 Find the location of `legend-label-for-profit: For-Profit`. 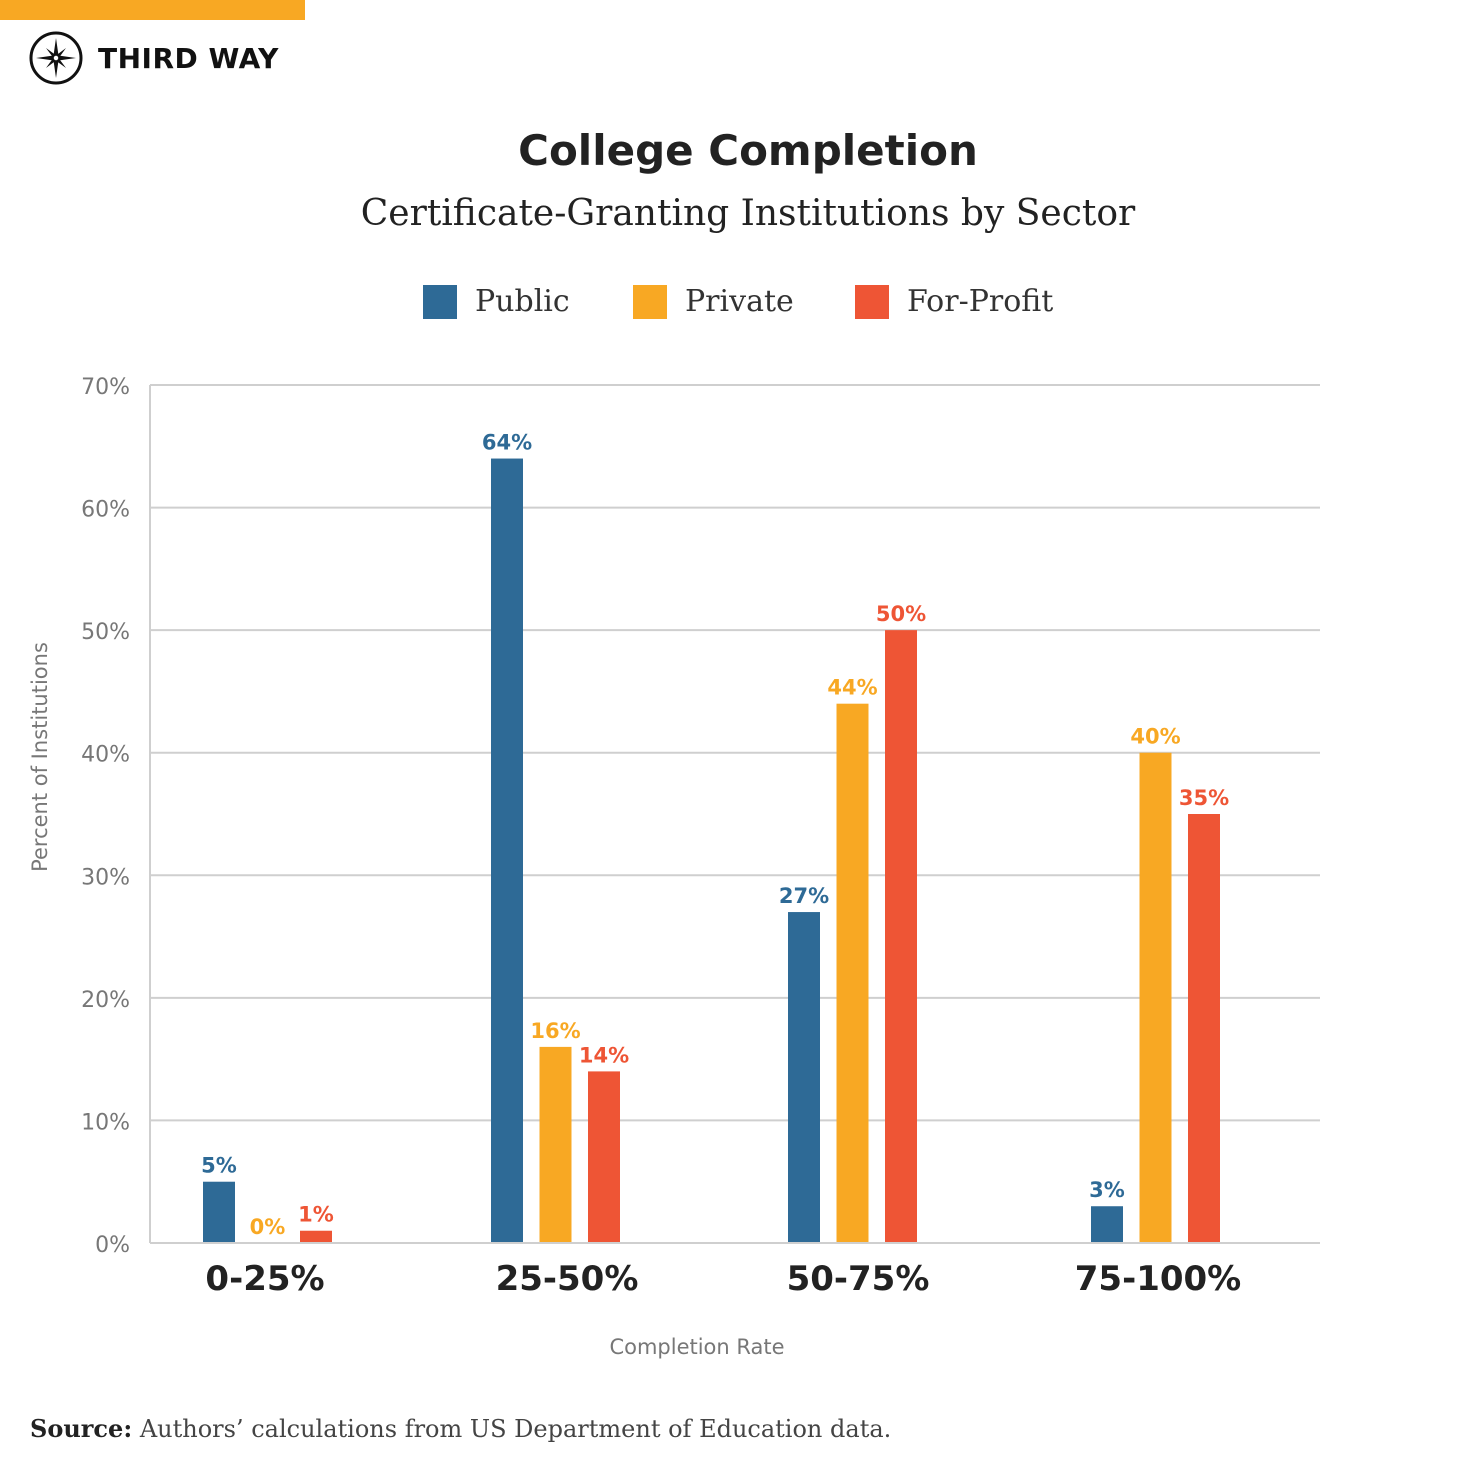

legend-label-for-profit: For-Profit is located at coordinates (980, 301).